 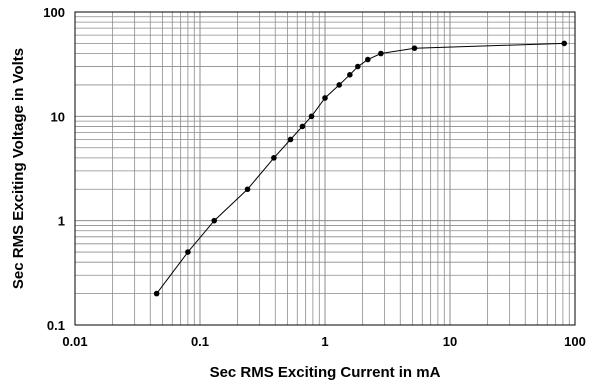 I want to click on x-tick-label: 10, so click(x=450, y=341).